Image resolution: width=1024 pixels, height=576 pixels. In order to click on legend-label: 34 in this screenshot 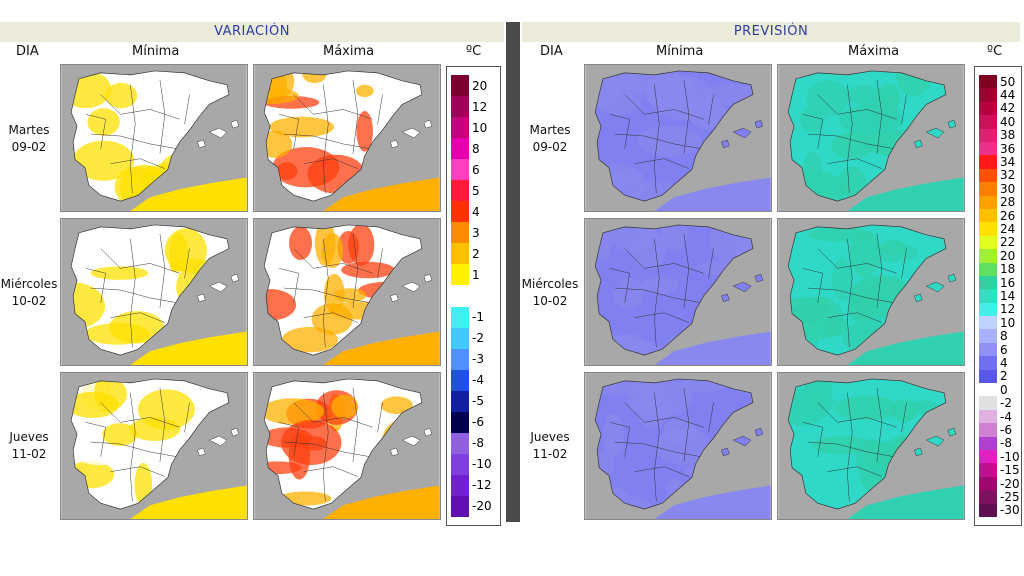, I will do `click(1008, 162)`.